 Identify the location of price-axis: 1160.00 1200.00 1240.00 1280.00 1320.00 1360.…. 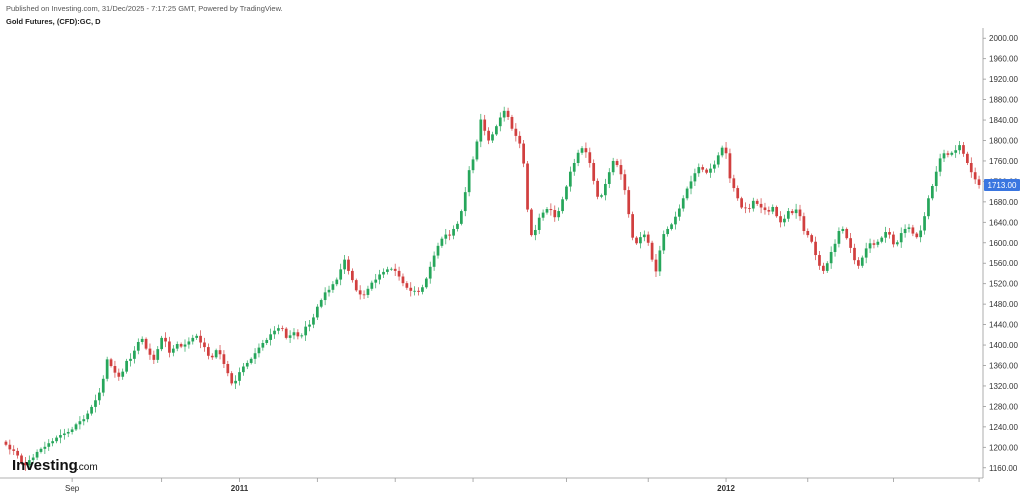
(1000, 253).